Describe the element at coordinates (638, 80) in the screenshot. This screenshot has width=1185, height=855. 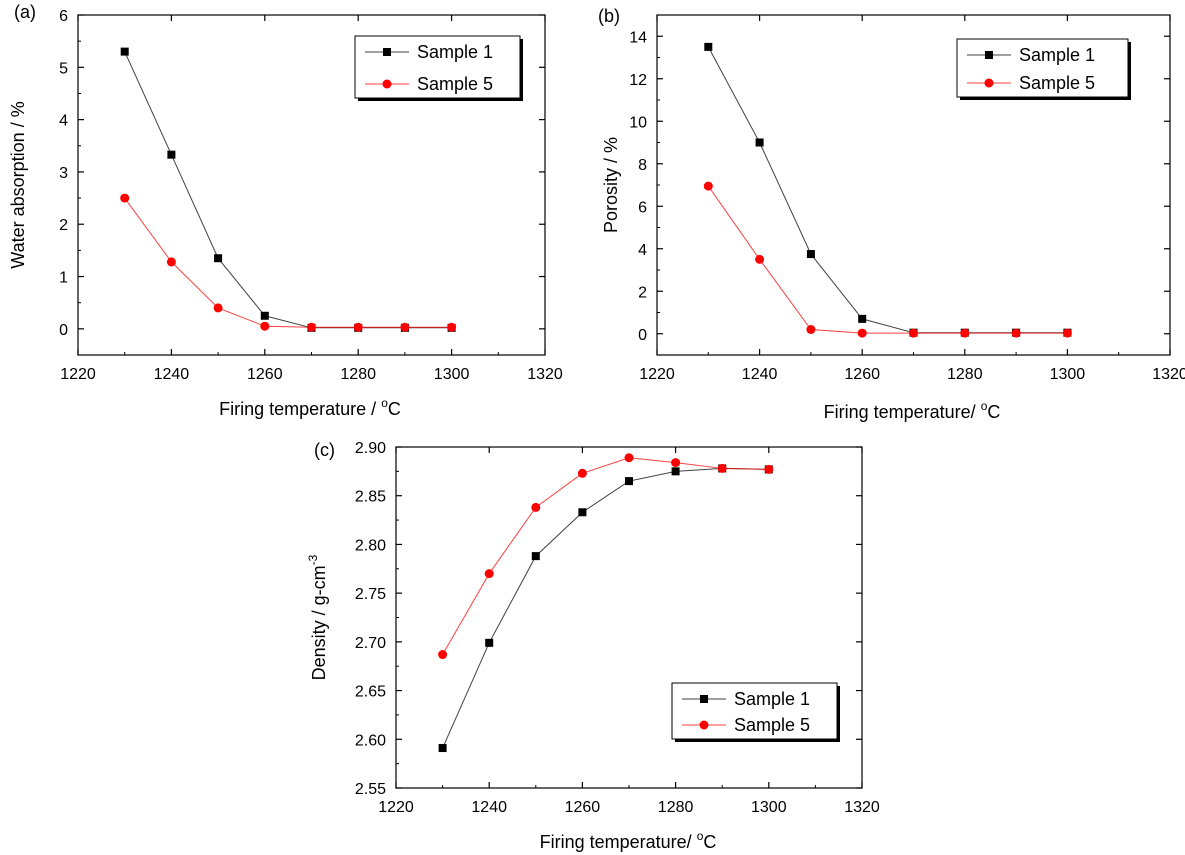
I see `y-tick-label: 12` at that location.